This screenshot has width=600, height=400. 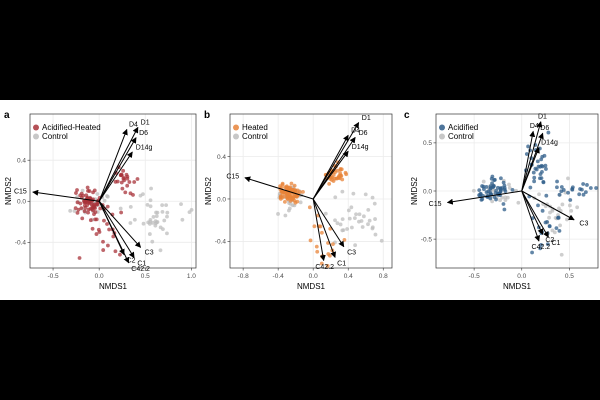 I want to click on vector-label: D6, so click(x=544, y=128).